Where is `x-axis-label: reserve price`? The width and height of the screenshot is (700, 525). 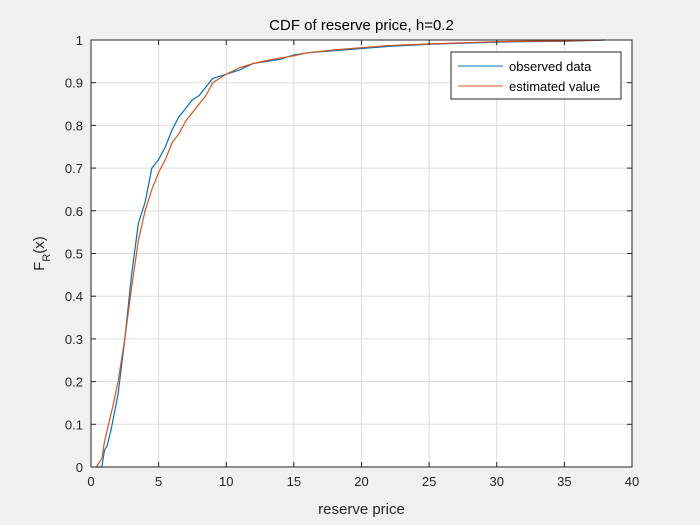
x-axis-label: reserve price is located at coordinates (361, 509).